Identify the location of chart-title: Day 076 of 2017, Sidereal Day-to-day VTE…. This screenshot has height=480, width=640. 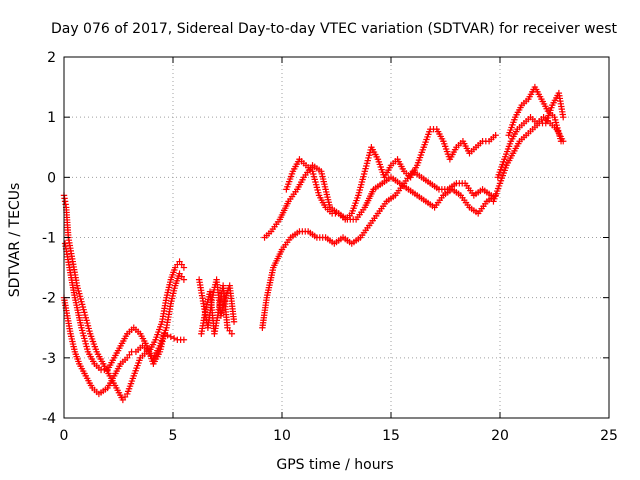
(334, 29).